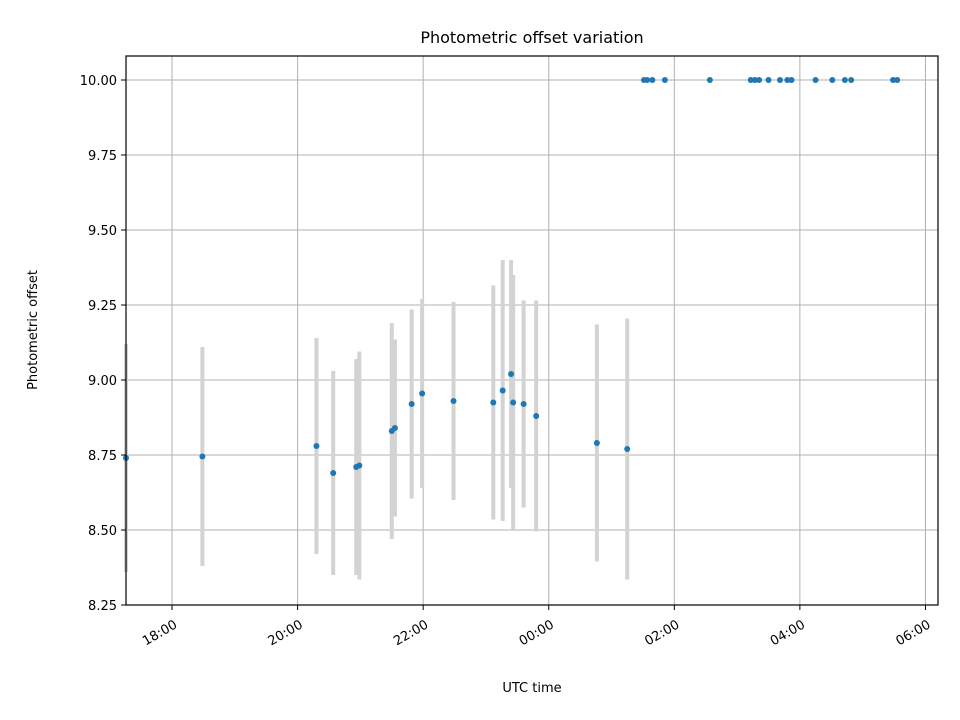  I want to click on x-axis-label: UTC time, so click(531, 688).